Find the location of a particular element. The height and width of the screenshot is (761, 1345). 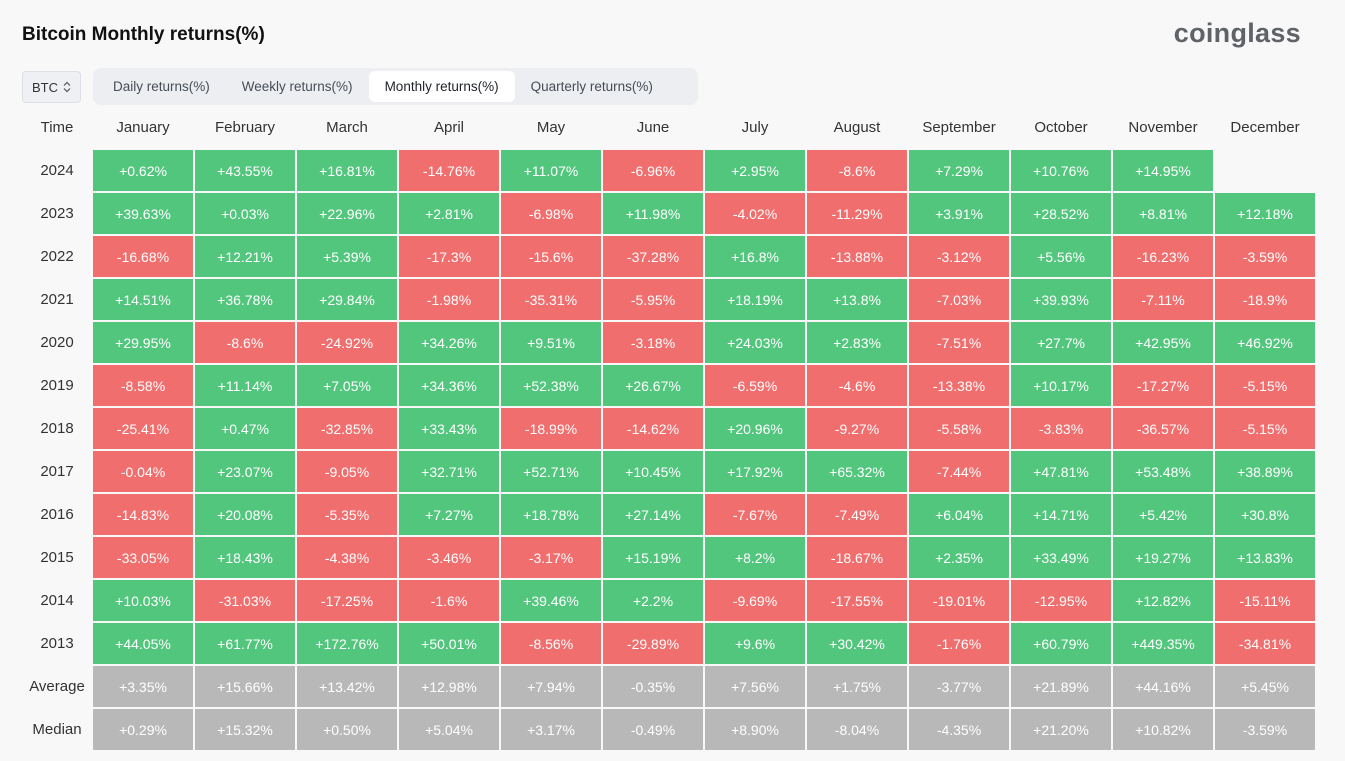

return-cell-2015-january: -33.05% is located at coordinates (143, 557).